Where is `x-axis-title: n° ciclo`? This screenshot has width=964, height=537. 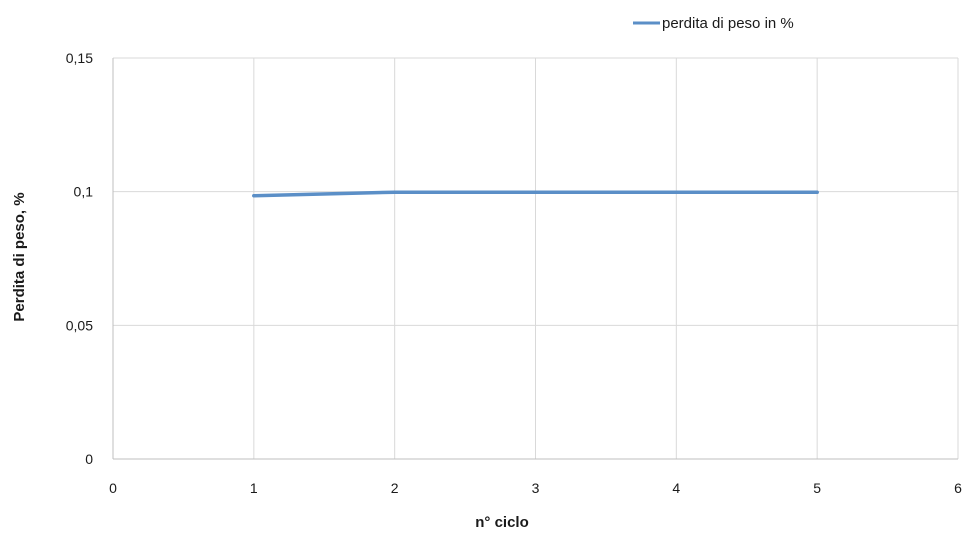
x-axis-title: n° ciclo is located at coordinates (502, 522).